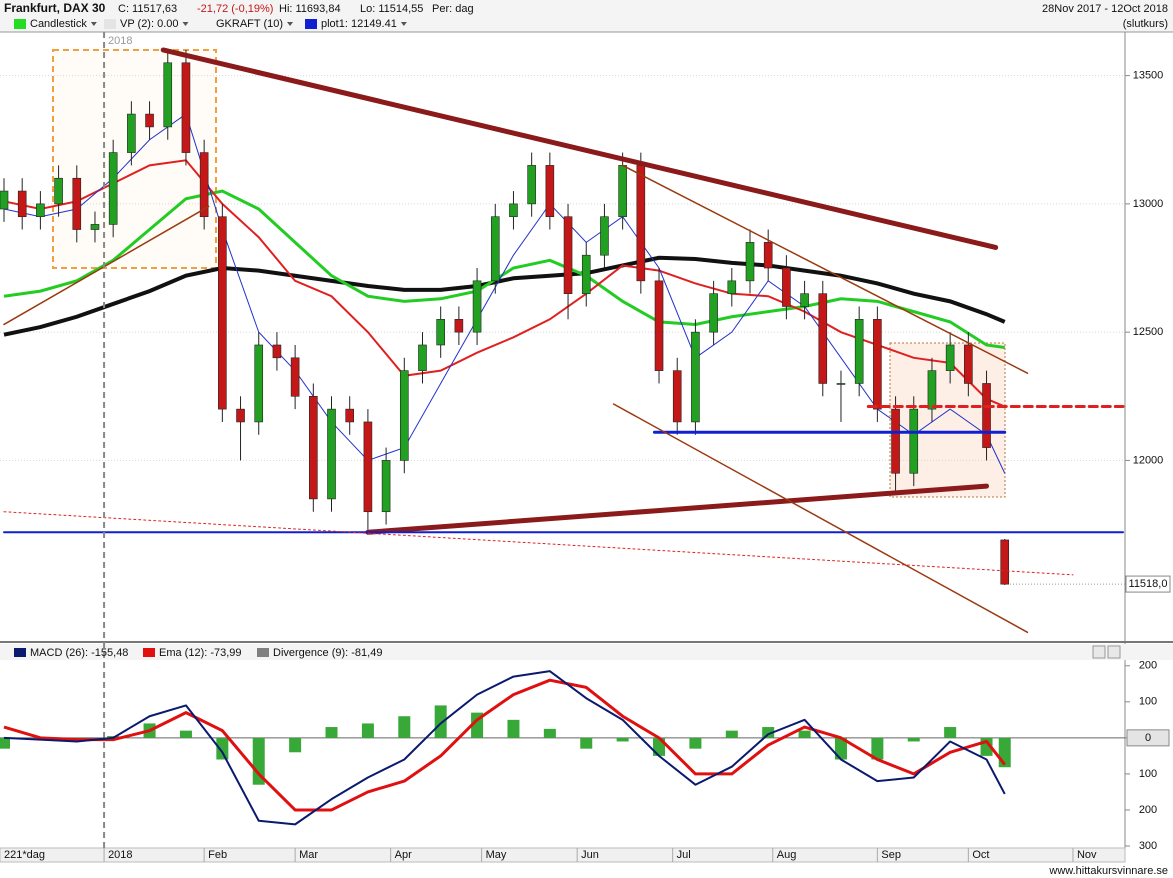 The width and height of the screenshot is (1173, 878). Describe the element at coordinates (1148, 846) in the screenshot. I see `y-tick-label: 300` at that location.